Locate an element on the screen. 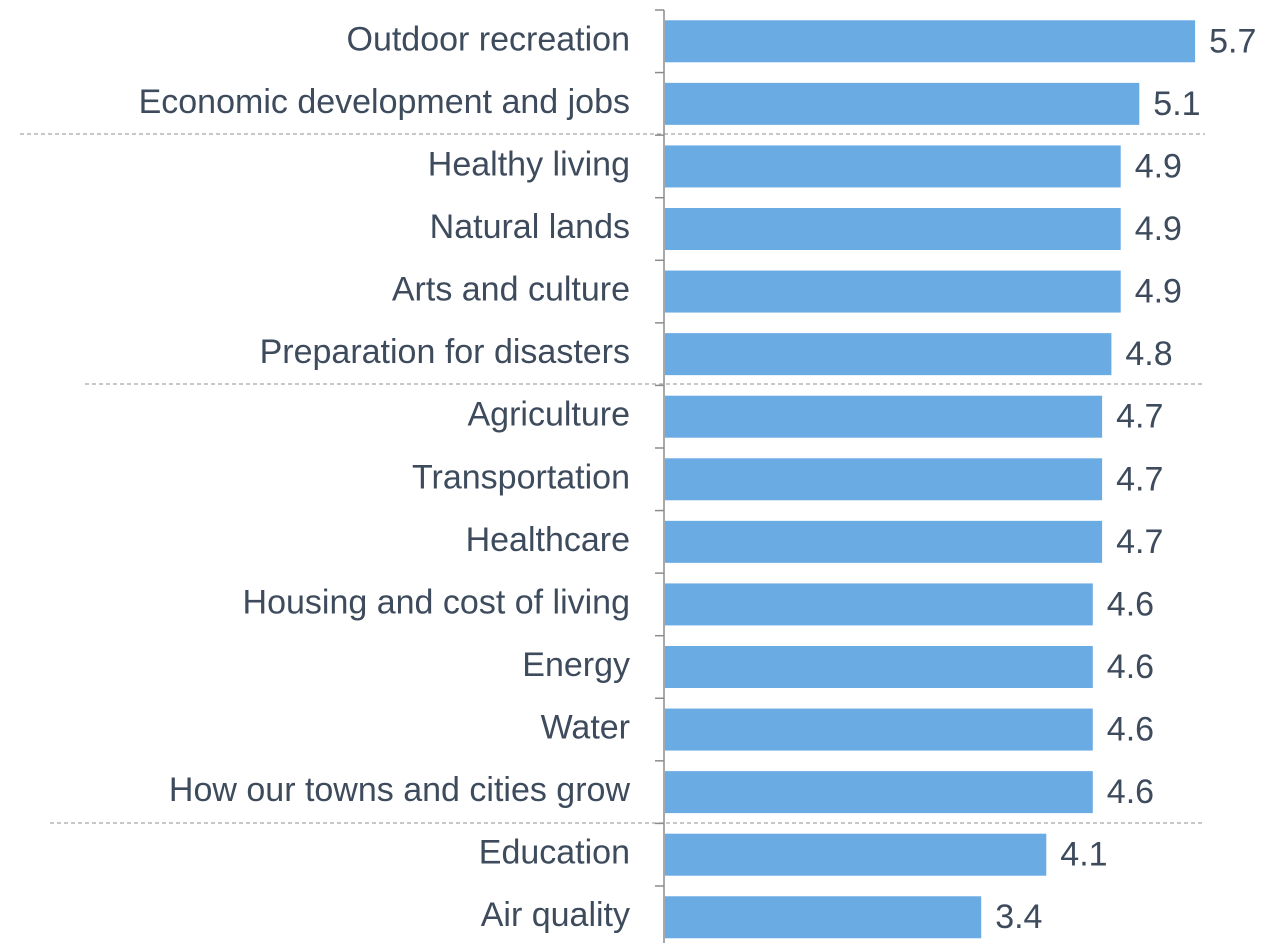  value-label: 4.8 is located at coordinates (1148, 354).